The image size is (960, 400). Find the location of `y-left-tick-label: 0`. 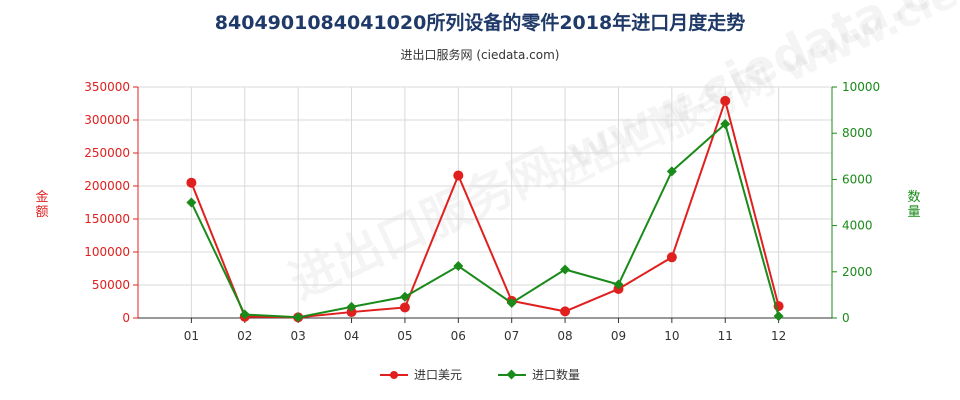

y-left-tick-label: 0 is located at coordinates (126, 318).